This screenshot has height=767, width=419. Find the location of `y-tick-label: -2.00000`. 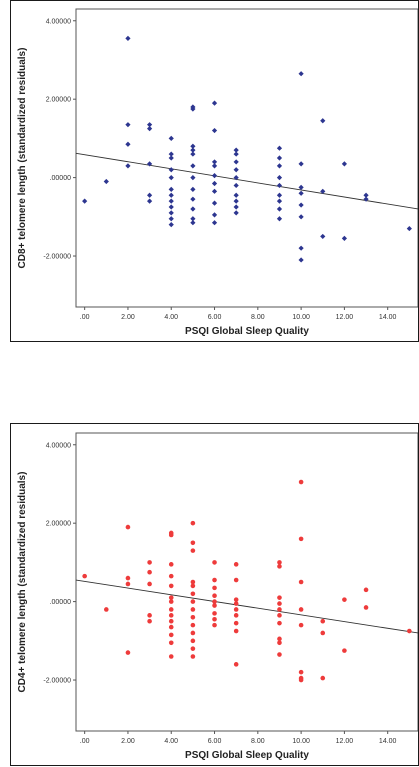

y-tick-label: -2.00000 is located at coordinates (57, 257).